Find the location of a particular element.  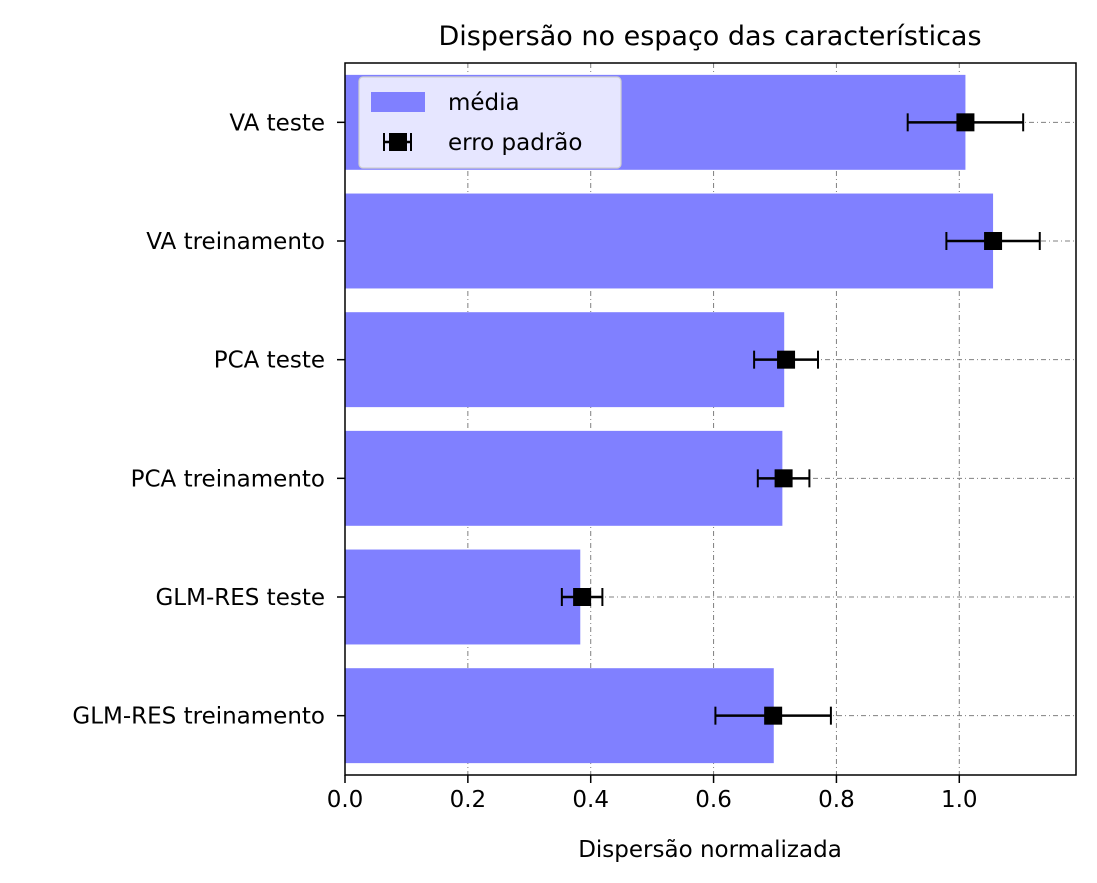

x-tick-label: 0.8 is located at coordinates (836, 800).